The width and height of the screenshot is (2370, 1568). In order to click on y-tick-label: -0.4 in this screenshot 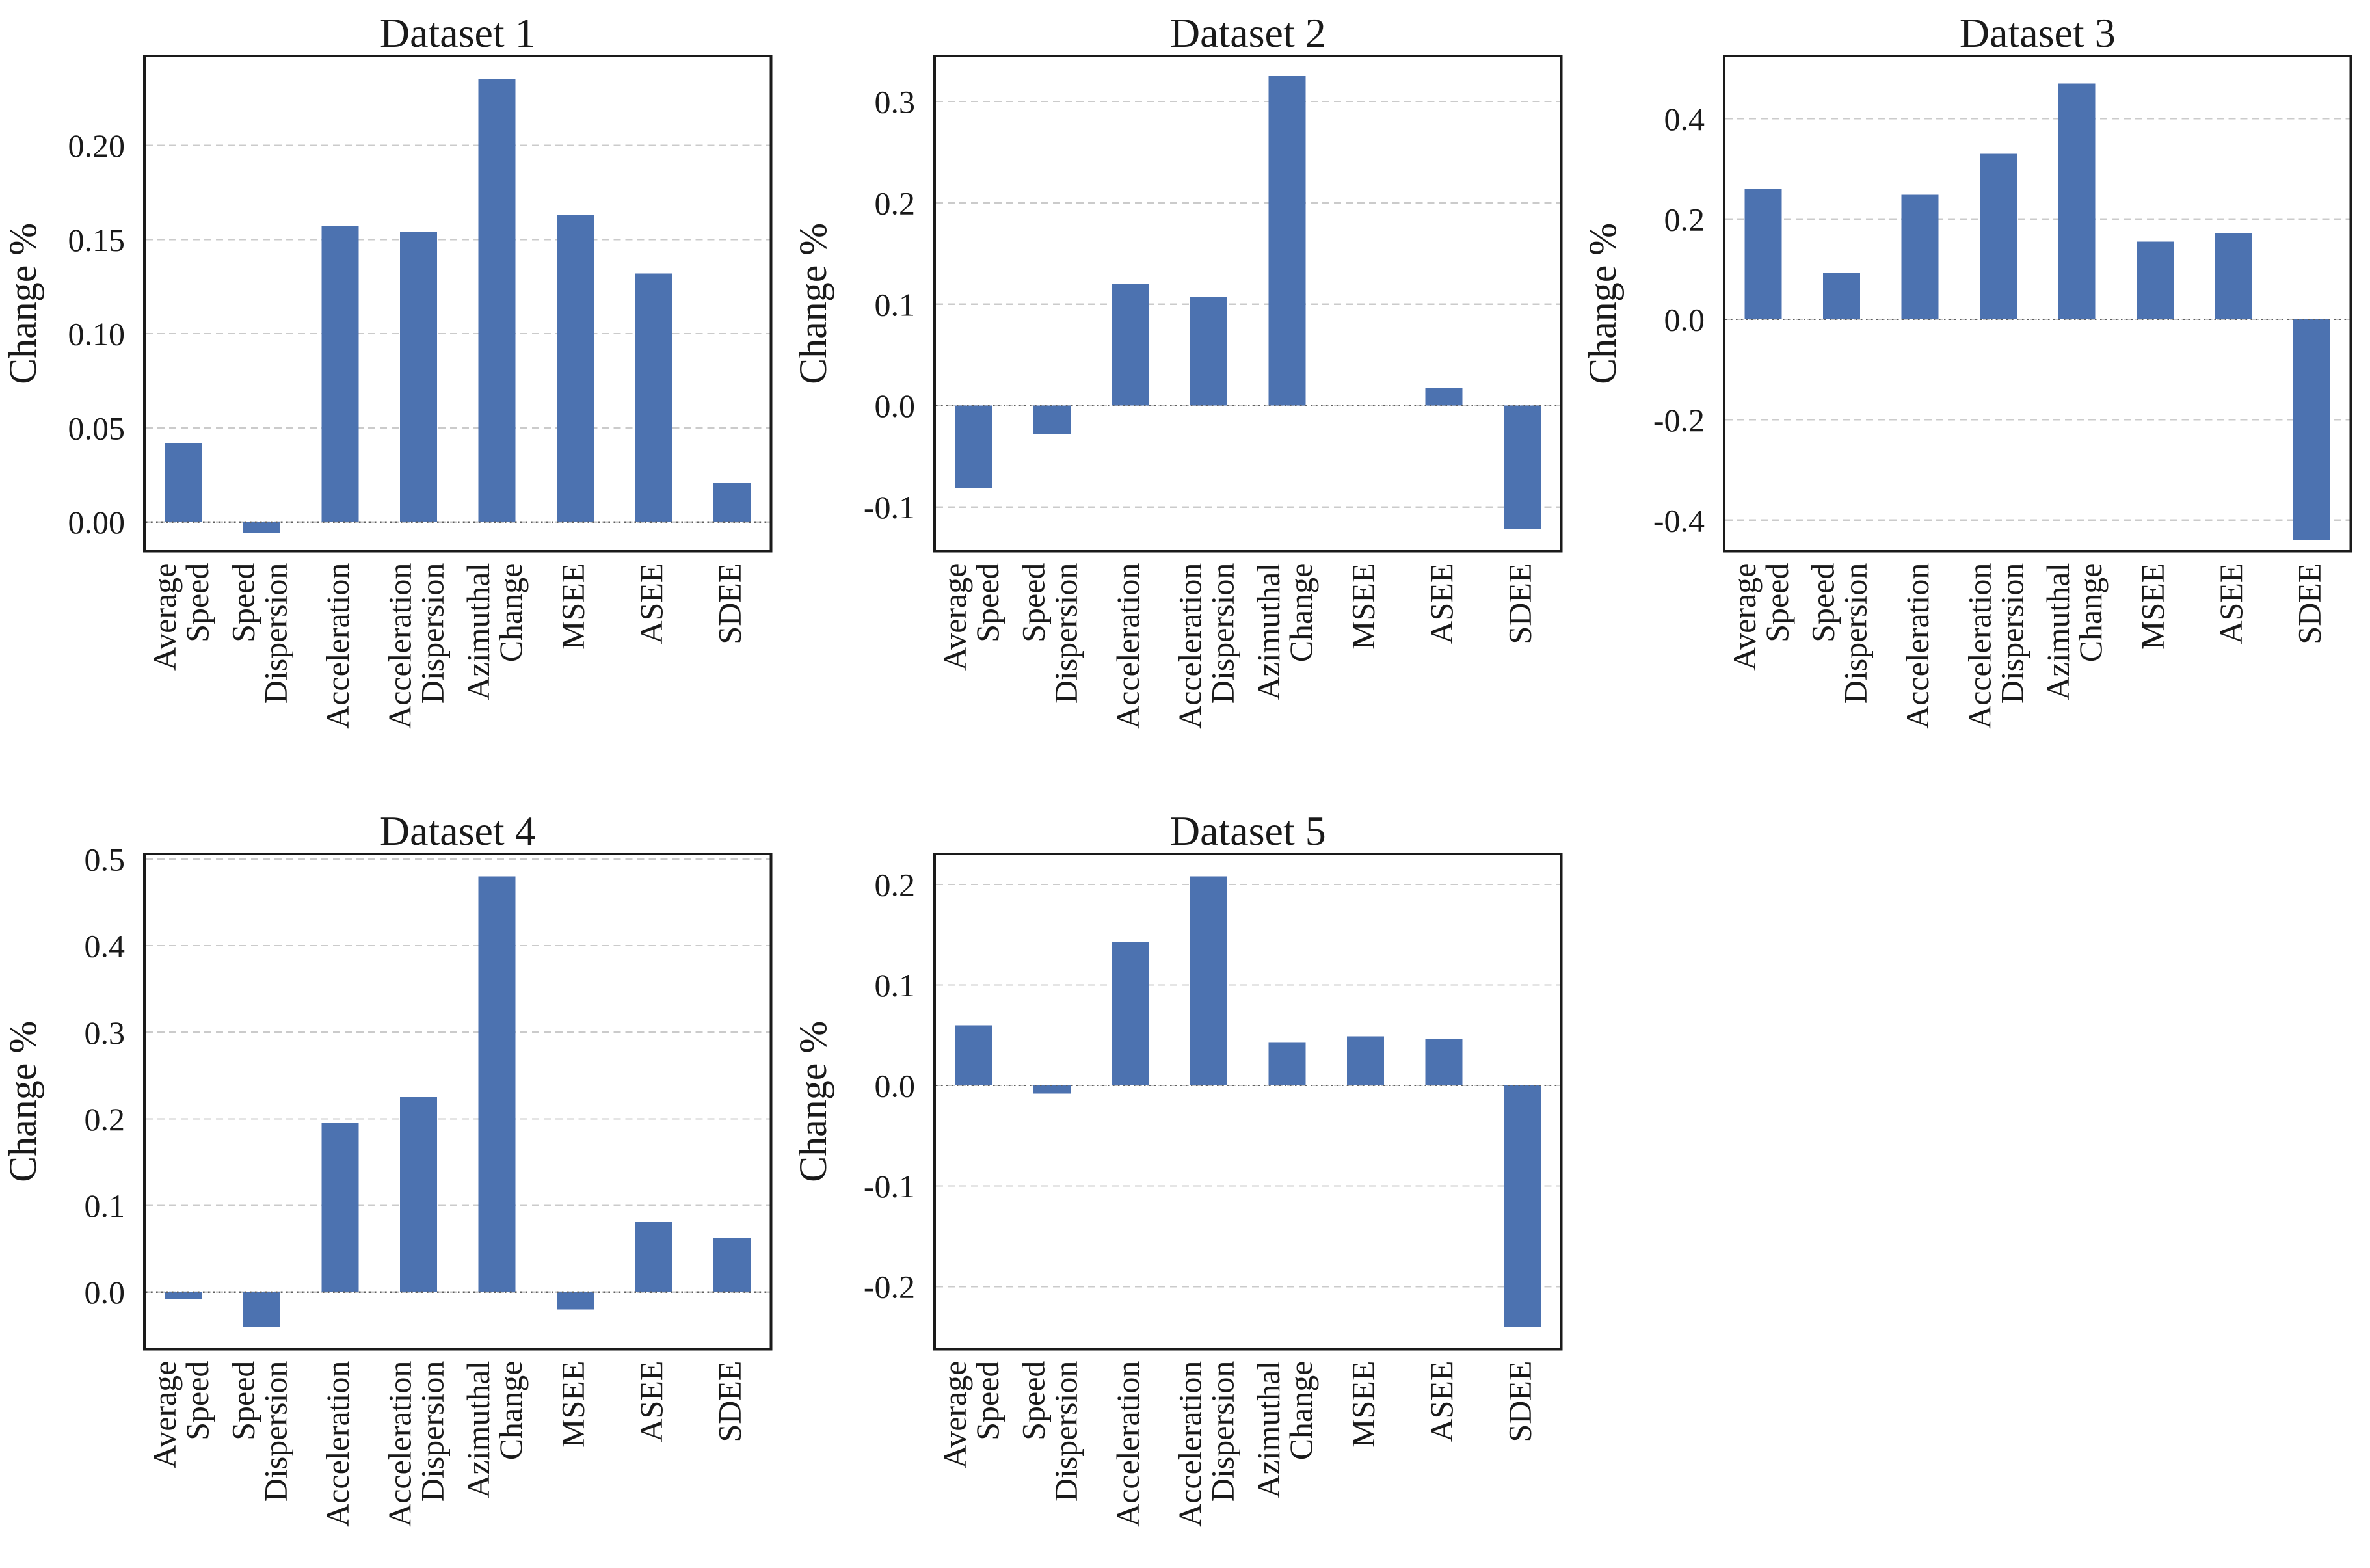, I will do `click(1679, 520)`.